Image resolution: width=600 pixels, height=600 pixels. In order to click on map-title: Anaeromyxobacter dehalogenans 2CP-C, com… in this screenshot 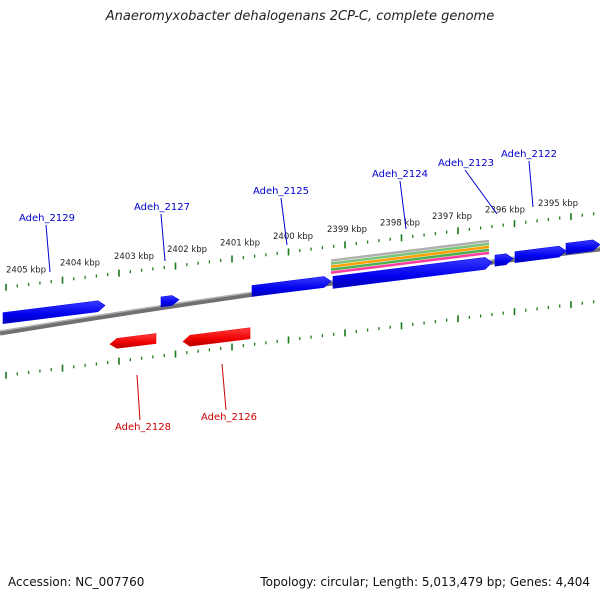, I will do `click(300, 16)`.